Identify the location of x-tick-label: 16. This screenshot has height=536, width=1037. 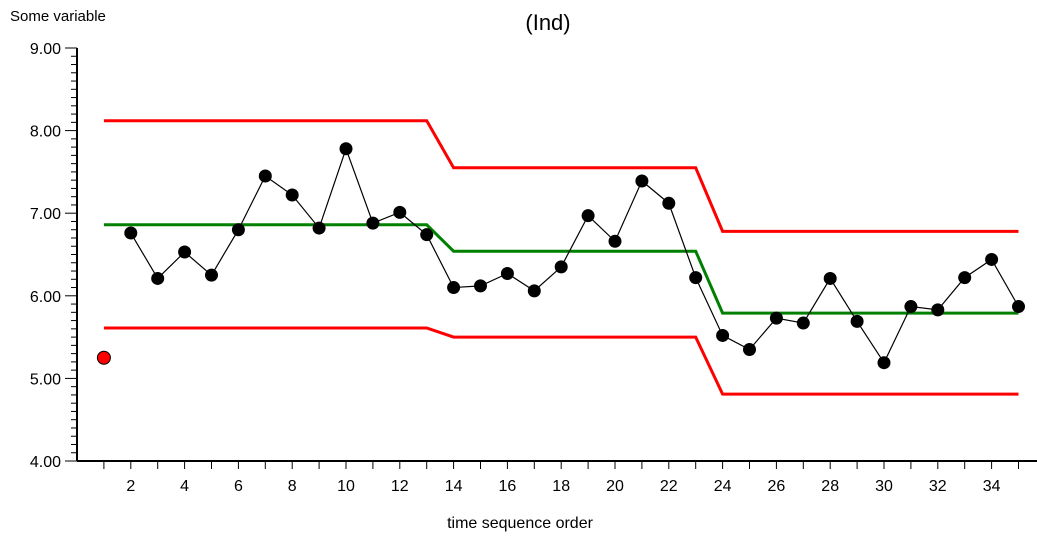
(508, 486).